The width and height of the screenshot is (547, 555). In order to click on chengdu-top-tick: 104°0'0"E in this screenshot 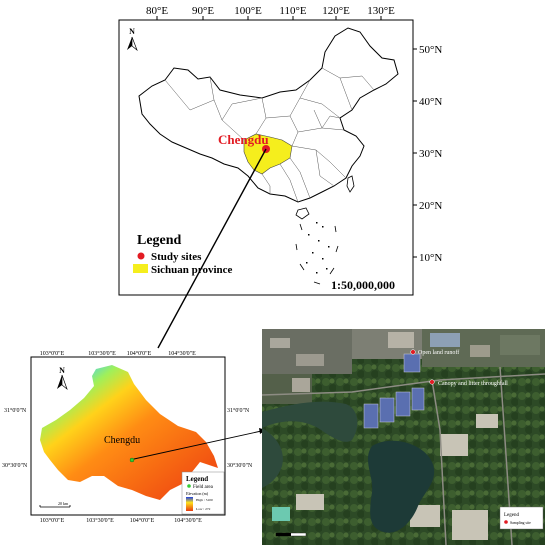, I will do `click(139, 353)`.